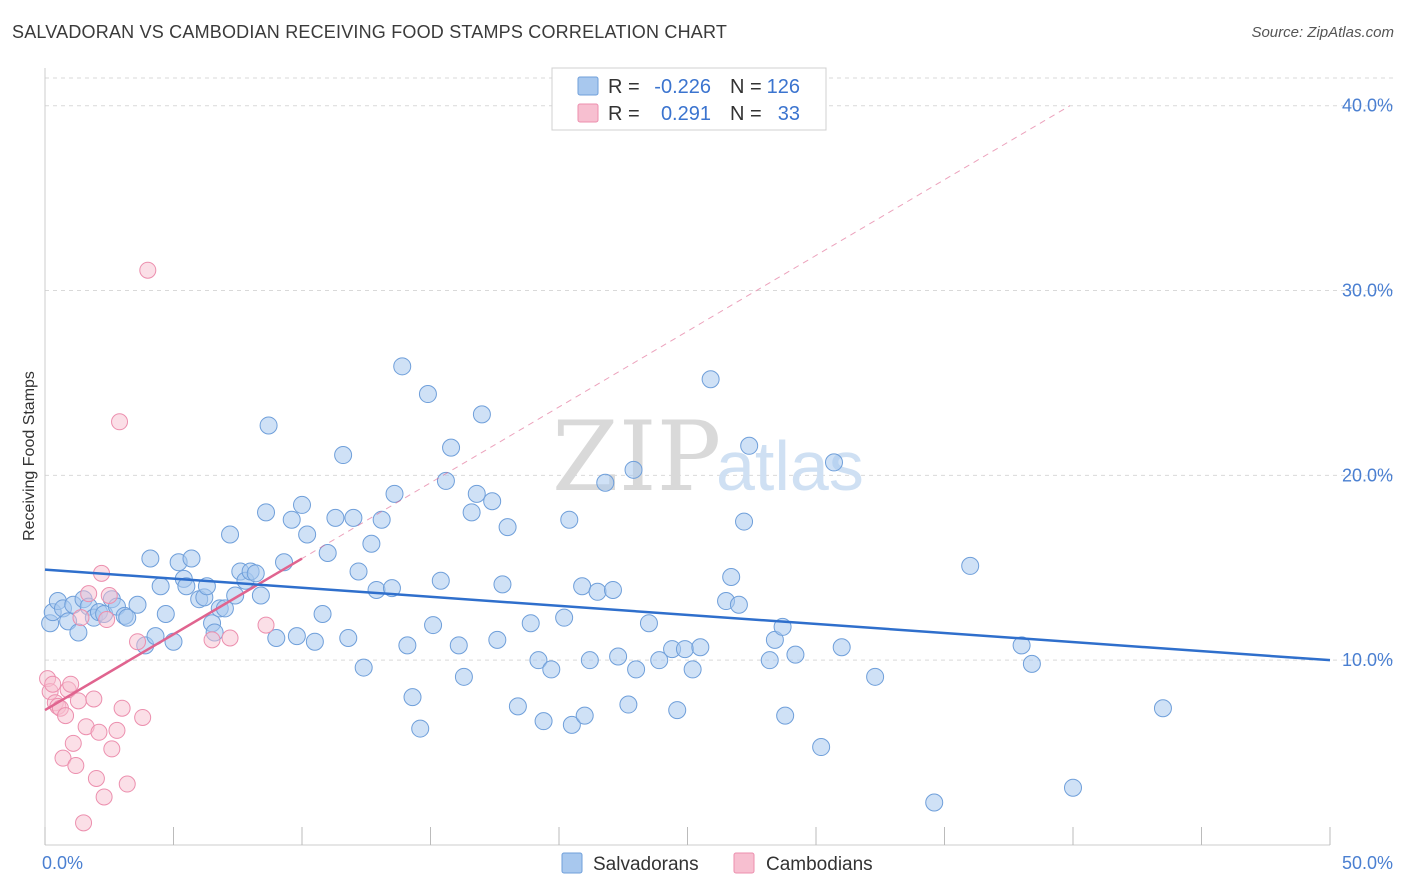 This screenshot has width=1406, height=892. What do you see at coordinates (789, 114) in the screenshot?
I see `legend-n-value-1: 33` at bounding box center [789, 114].